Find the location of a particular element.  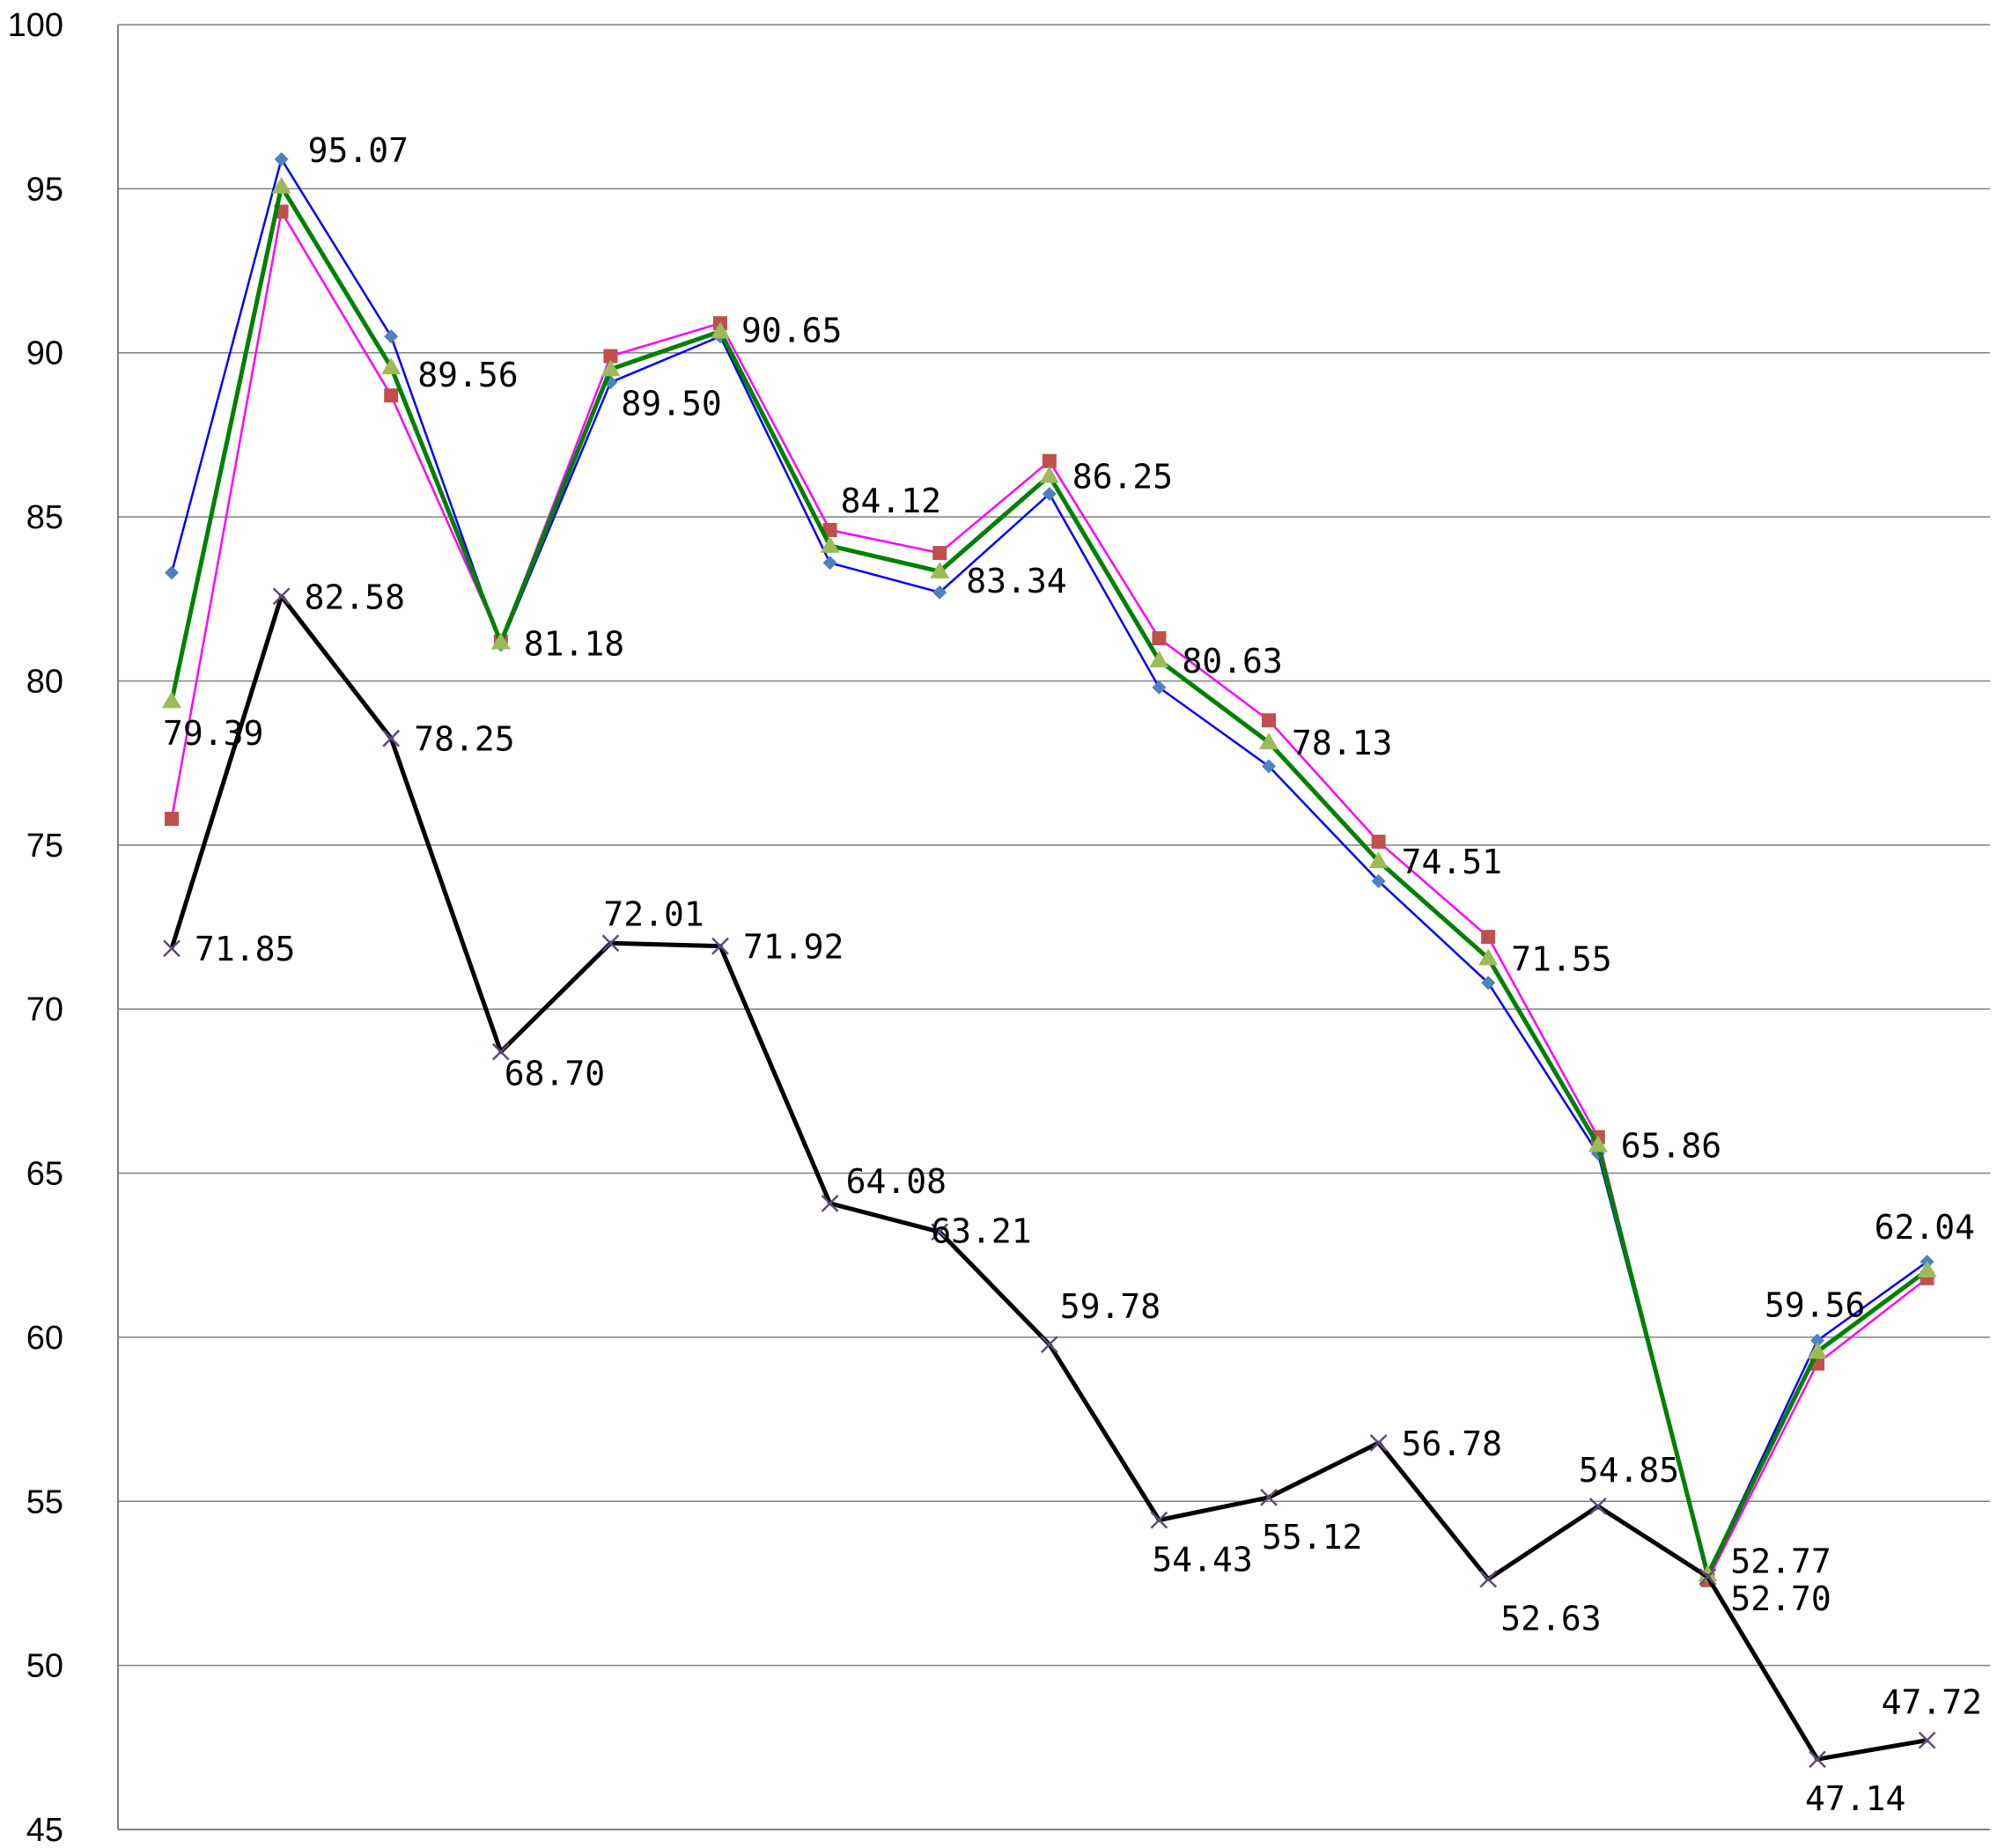

data-label-series-4-point-6: 71.92 is located at coordinates (793, 947).